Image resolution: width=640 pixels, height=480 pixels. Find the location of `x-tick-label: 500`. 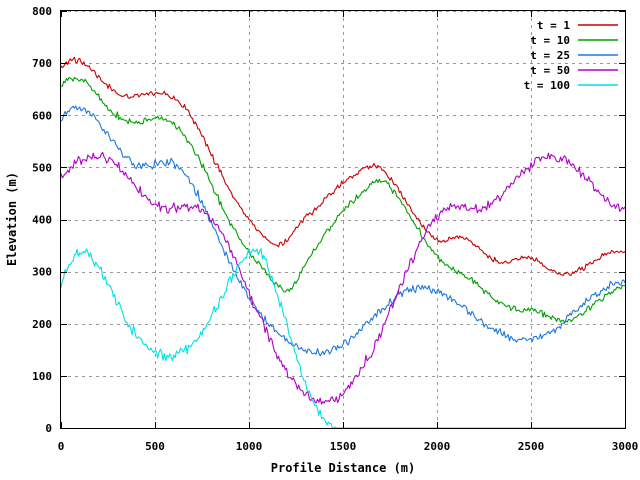

x-tick-label: 500 is located at coordinates (155, 446).